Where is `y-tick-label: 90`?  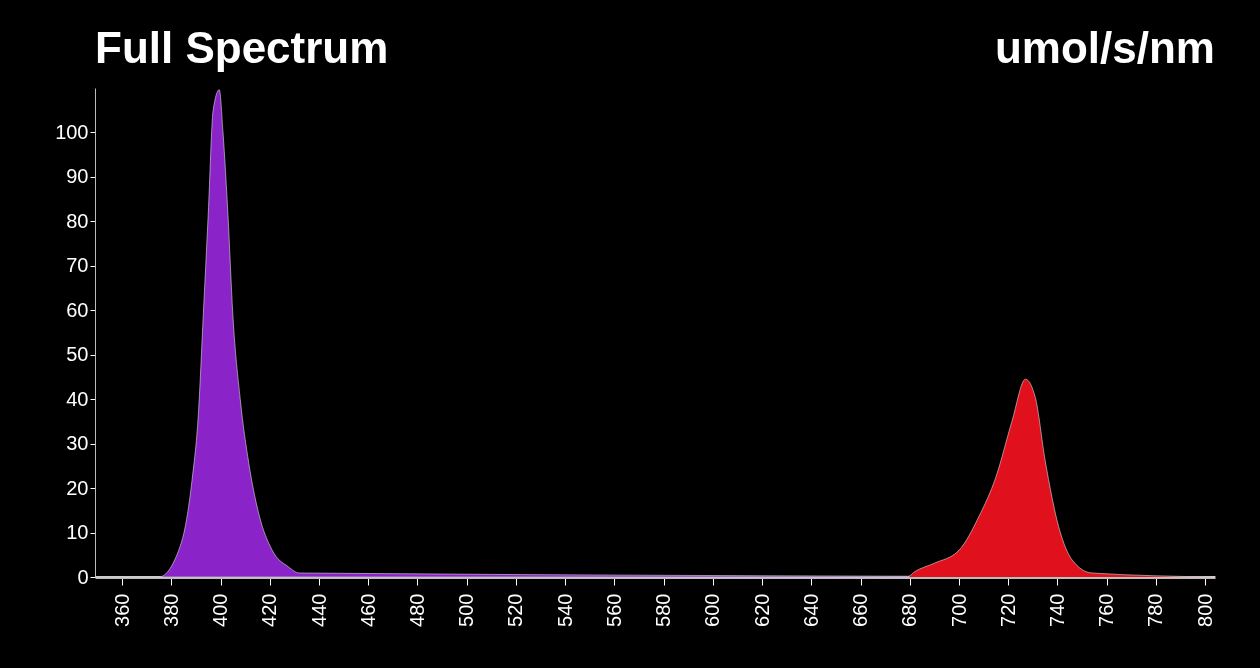 y-tick-label: 90 is located at coordinates (77, 176).